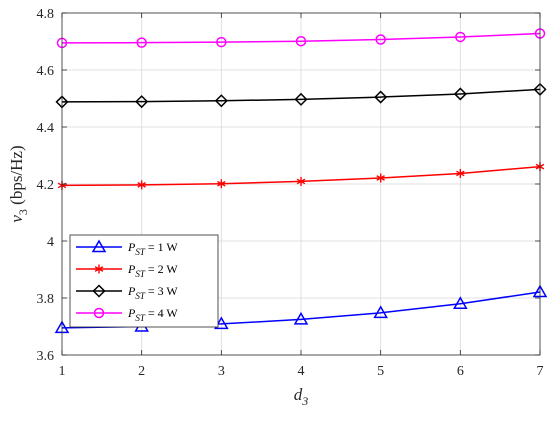  What do you see at coordinates (46, 185) in the screenshot?
I see `y-tick-label: 4.2` at bounding box center [46, 185].